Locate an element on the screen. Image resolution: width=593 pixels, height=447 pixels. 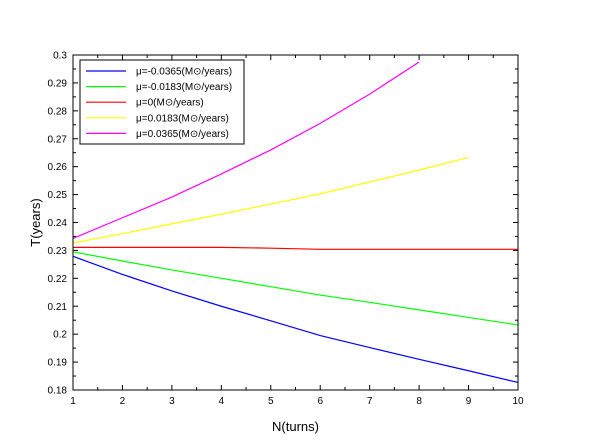
y-tick-label: 0.22 is located at coordinates (58, 279).